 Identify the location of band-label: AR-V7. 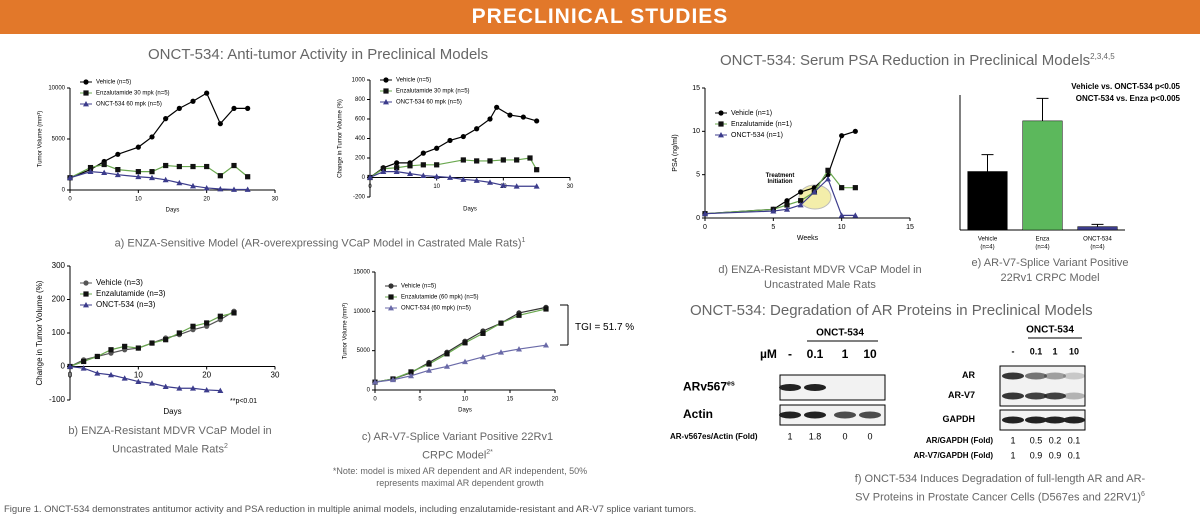
(961, 395).